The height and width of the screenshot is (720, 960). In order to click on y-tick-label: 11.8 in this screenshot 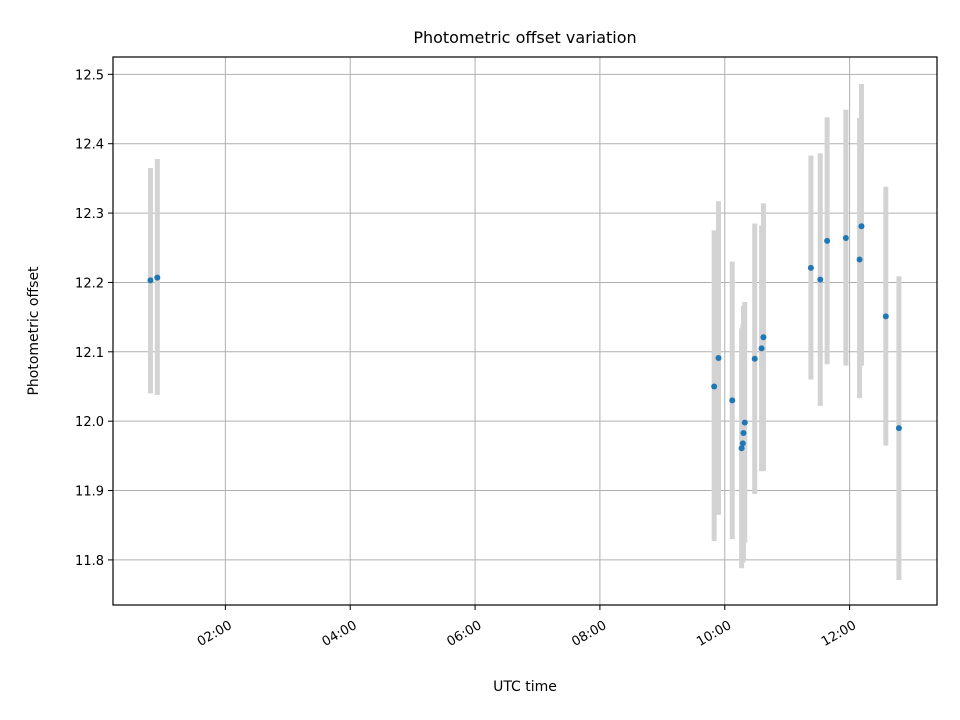, I will do `click(89, 561)`.